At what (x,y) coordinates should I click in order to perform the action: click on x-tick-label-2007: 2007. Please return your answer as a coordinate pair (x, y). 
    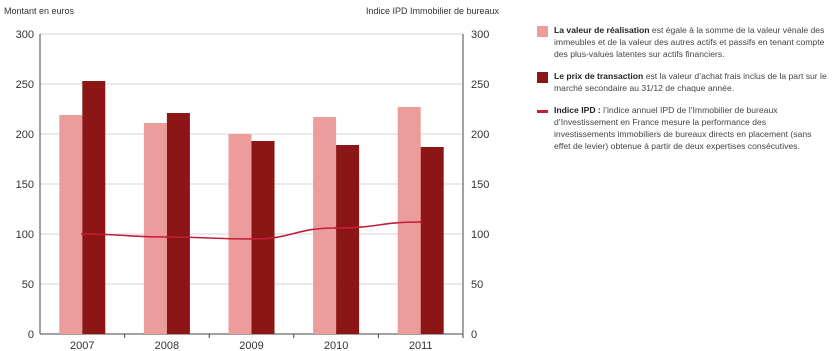
    Looking at the image, I should click on (82, 345).